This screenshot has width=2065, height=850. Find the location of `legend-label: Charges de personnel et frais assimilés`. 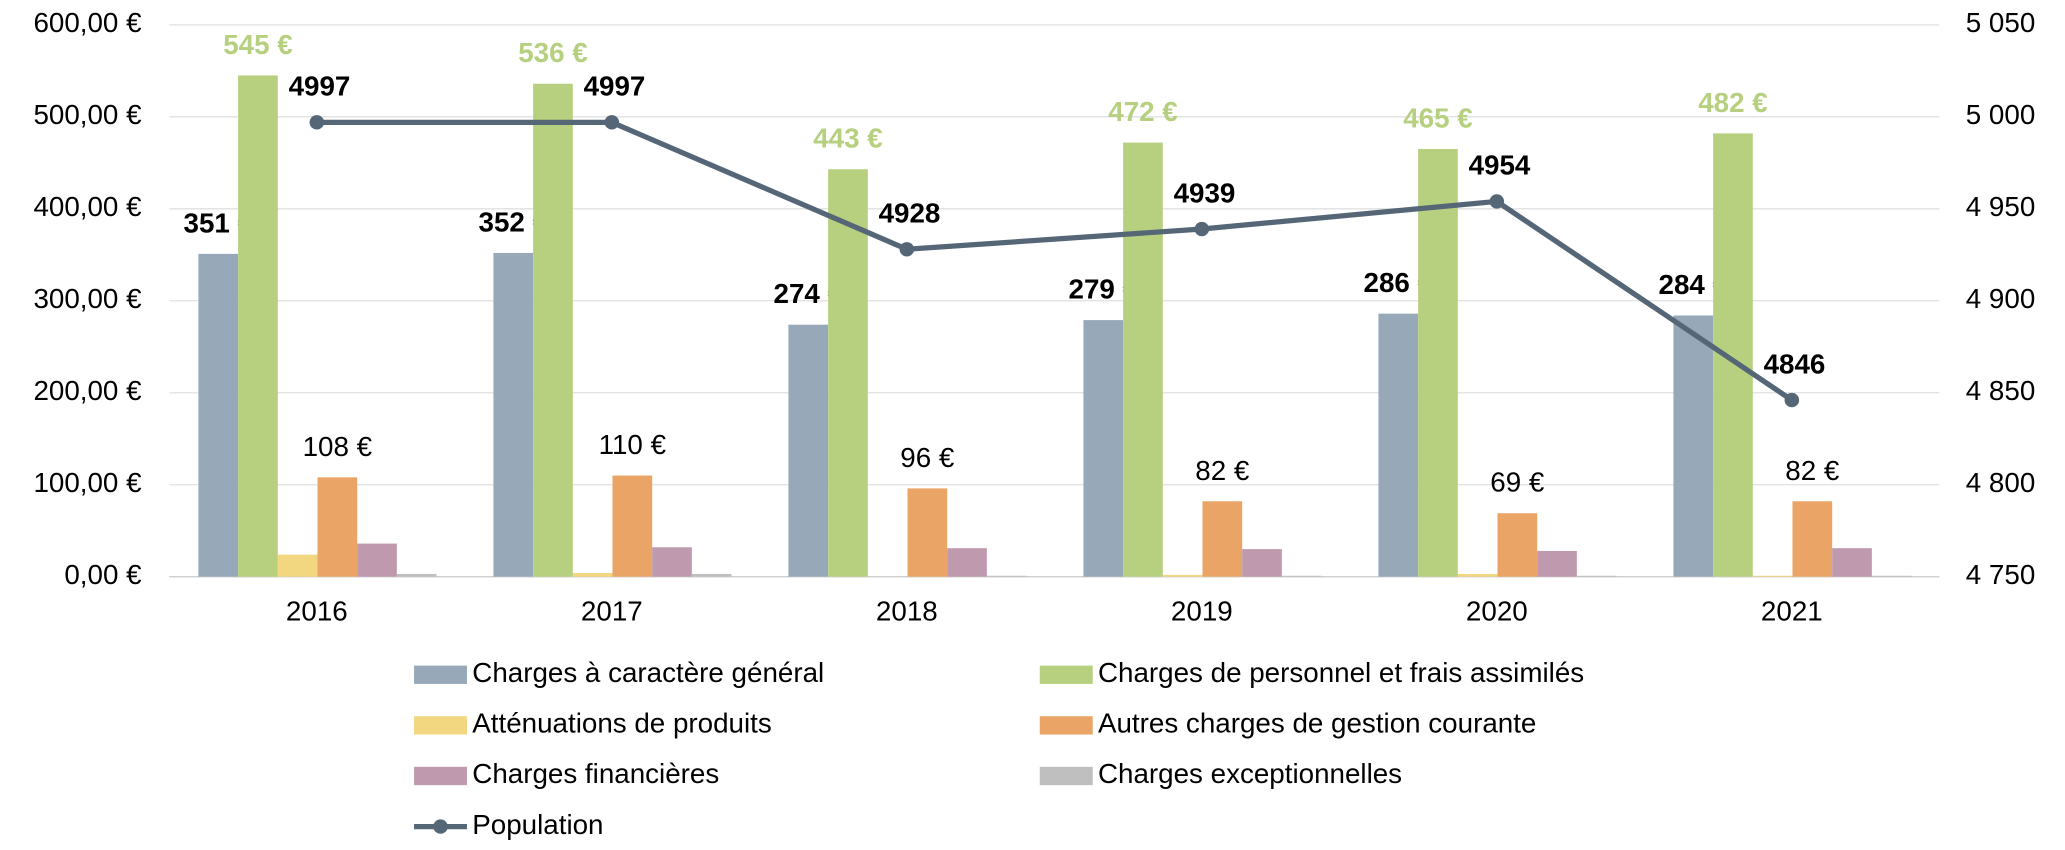

legend-label: Charges de personnel et frais assimilés is located at coordinates (1341, 672).